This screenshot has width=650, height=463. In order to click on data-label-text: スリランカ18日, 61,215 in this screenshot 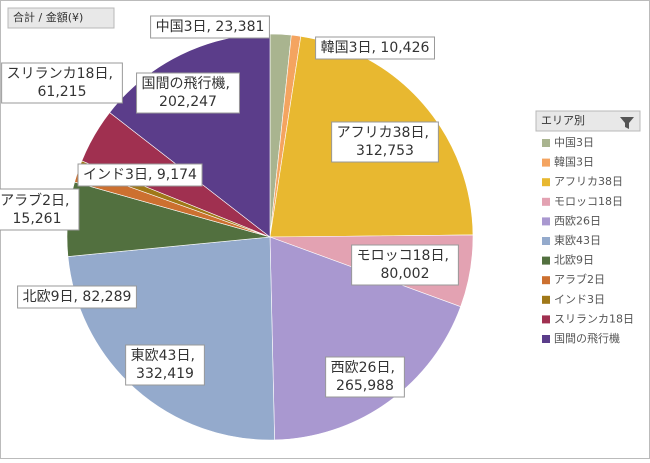, I will do `click(62, 83)`.